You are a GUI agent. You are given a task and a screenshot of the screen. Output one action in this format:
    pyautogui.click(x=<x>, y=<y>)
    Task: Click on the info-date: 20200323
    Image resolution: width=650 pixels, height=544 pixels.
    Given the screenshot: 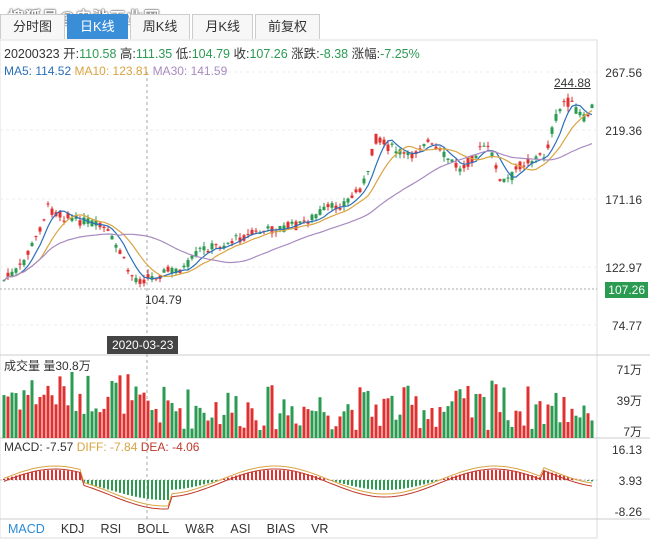 What is the action you would take?
    pyautogui.click(x=32, y=54)
    